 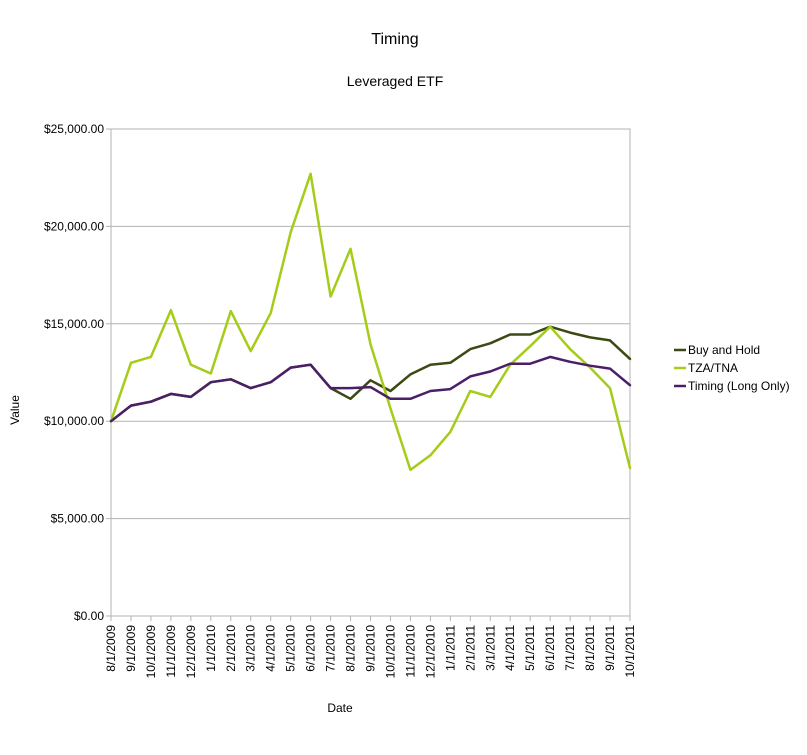 I want to click on x-tick-label: 9/1/2011, so click(x=610, y=648).